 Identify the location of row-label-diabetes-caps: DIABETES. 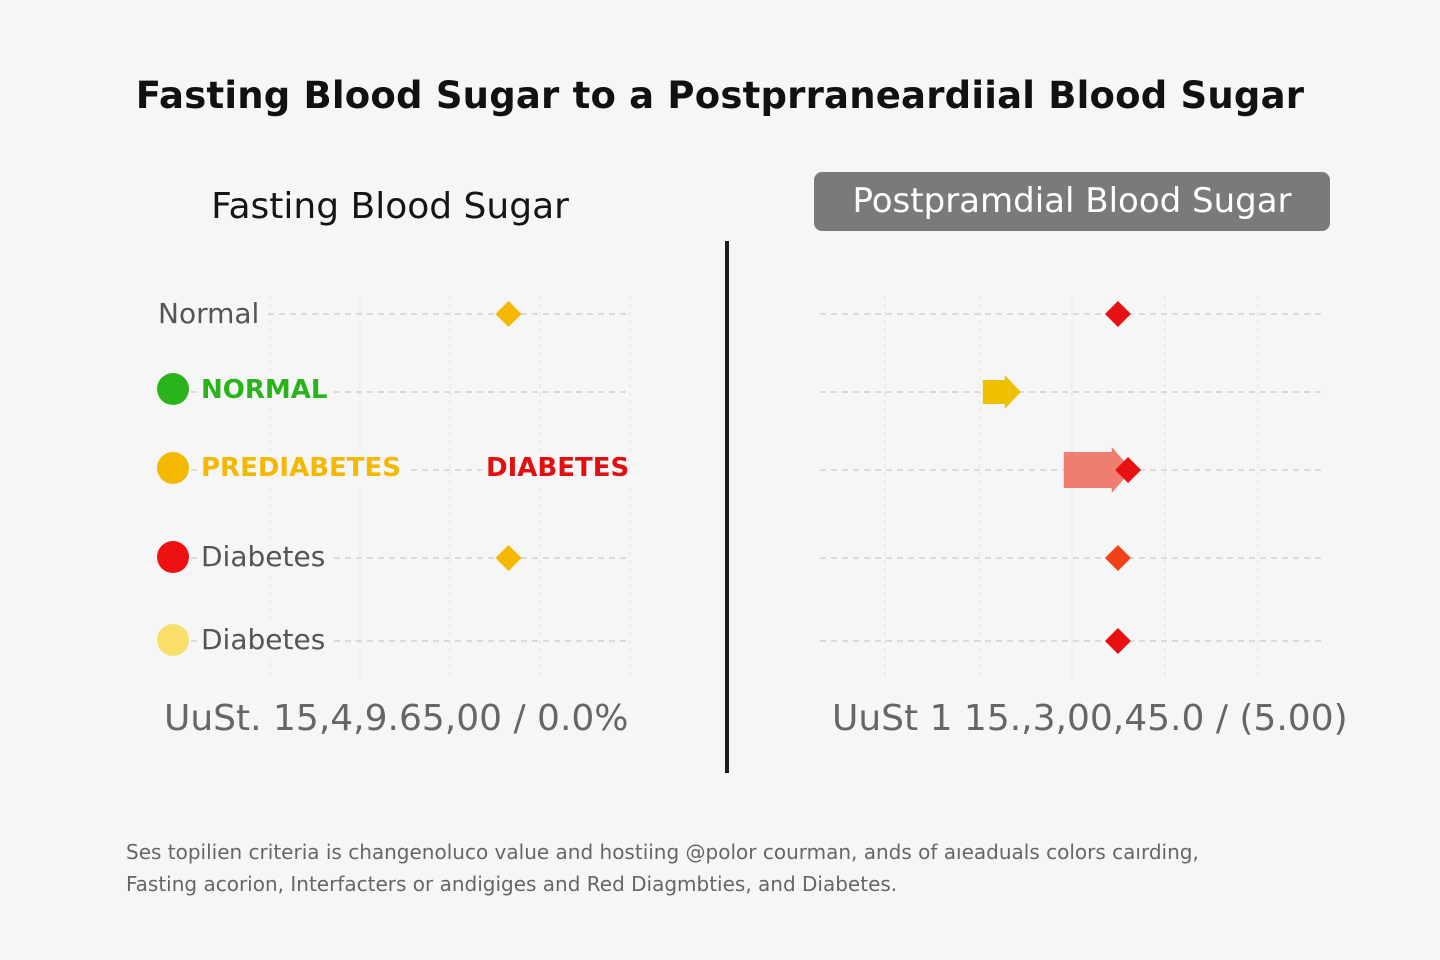
(559, 468).